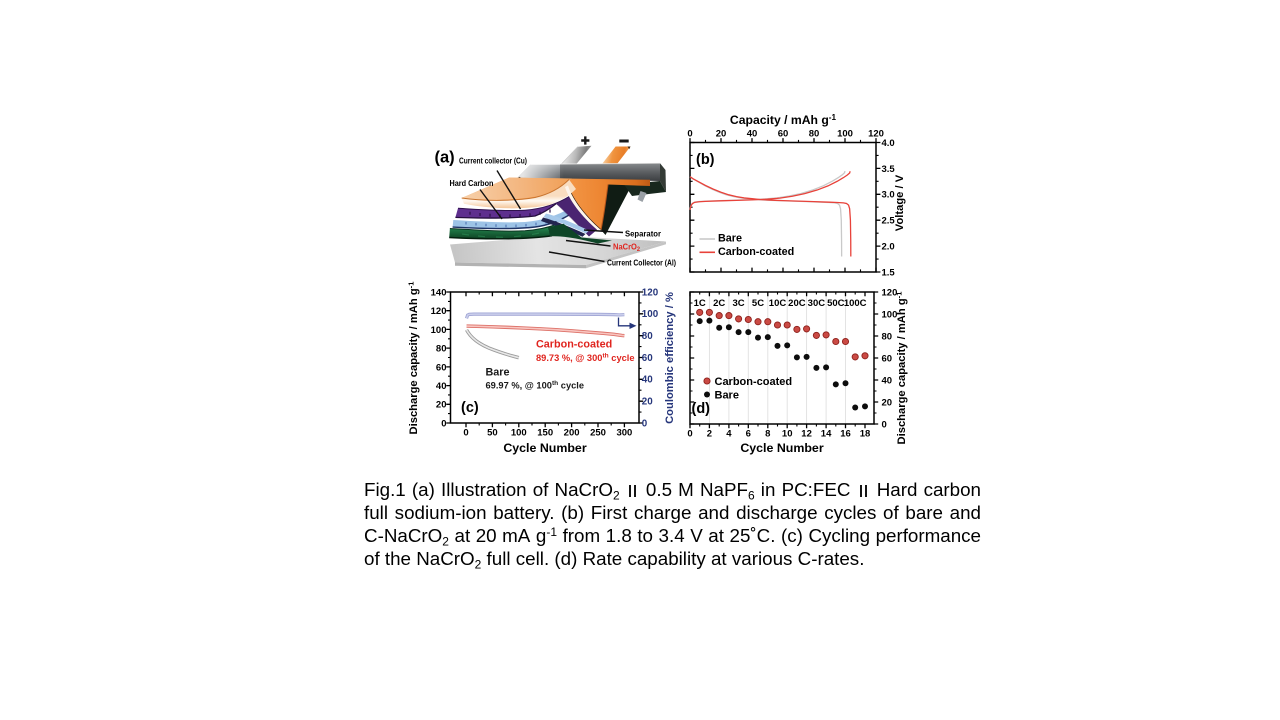 Image resolution: width=1280 pixels, height=720 pixels. Describe the element at coordinates (598, 433) in the screenshot. I see `svg-text: 250` at that location.